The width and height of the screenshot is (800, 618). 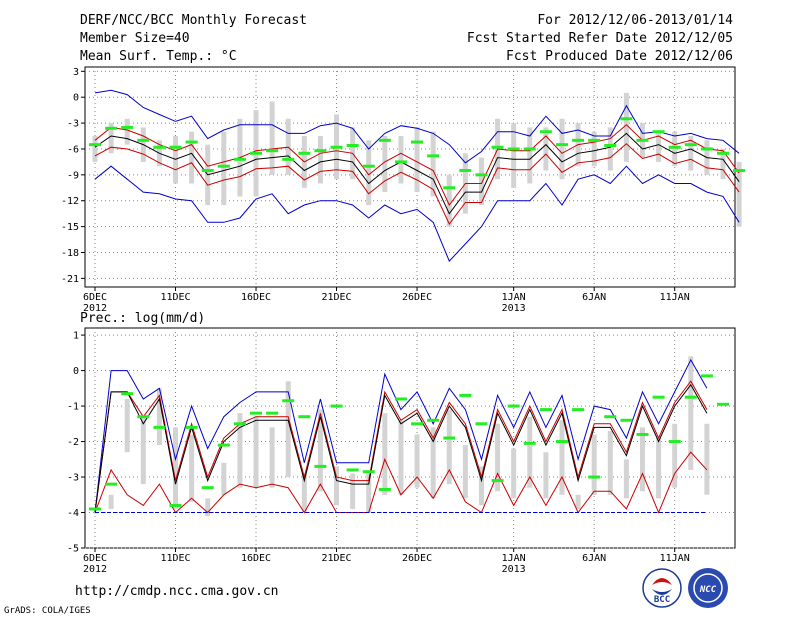 What do you see at coordinates (662, 592) in the screenshot?
I see `bcc-logo-swirl-blue` at bounding box center [662, 592].